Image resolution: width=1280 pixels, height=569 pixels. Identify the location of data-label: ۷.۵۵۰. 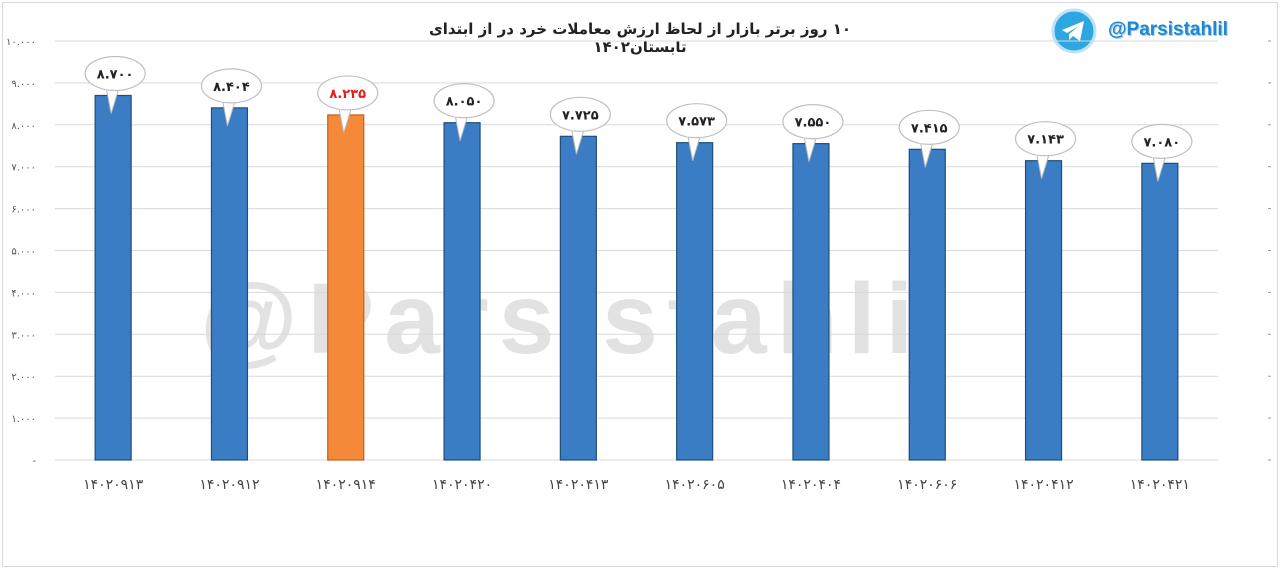
(813, 123).